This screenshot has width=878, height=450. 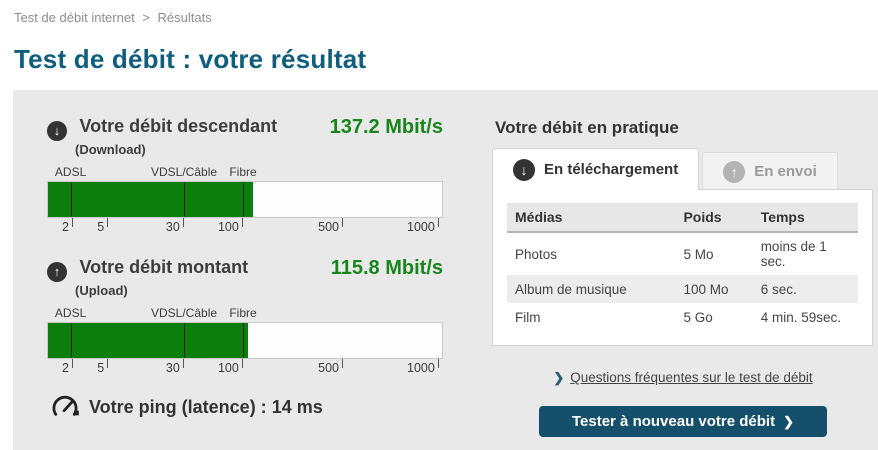 What do you see at coordinates (190, 59) in the screenshot?
I see `page-title: Test de débit : votre résultat` at bounding box center [190, 59].